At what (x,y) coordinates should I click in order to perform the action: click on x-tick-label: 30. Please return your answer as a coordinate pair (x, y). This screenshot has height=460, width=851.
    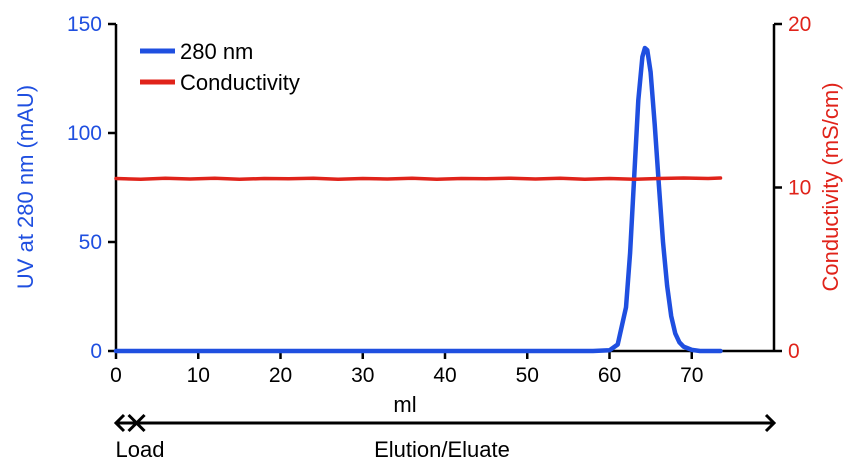
    Looking at the image, I should click on (362, 375).